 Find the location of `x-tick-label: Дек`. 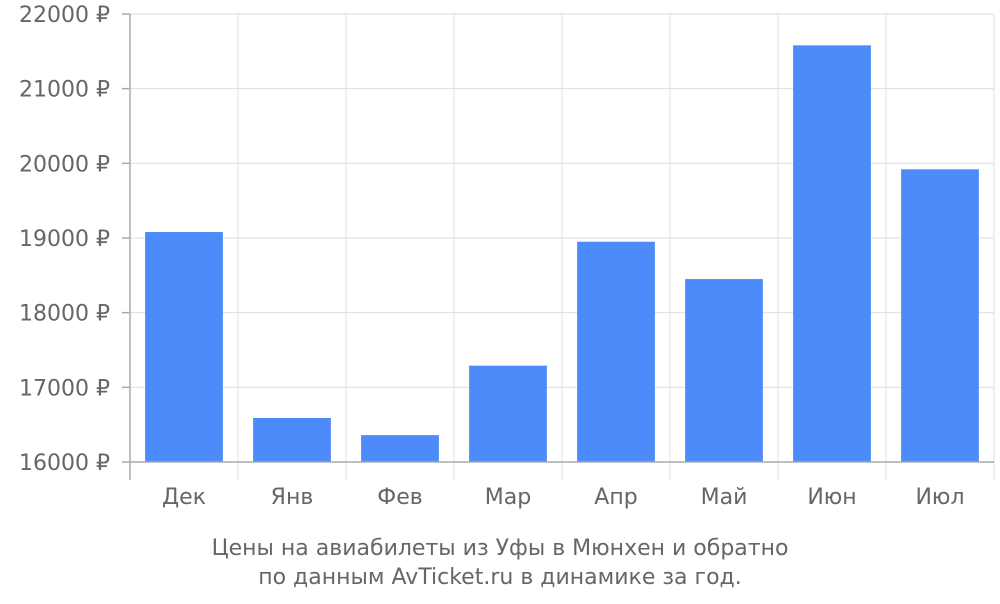

x-tick-label: Дек is located at coordinates (184, 497).